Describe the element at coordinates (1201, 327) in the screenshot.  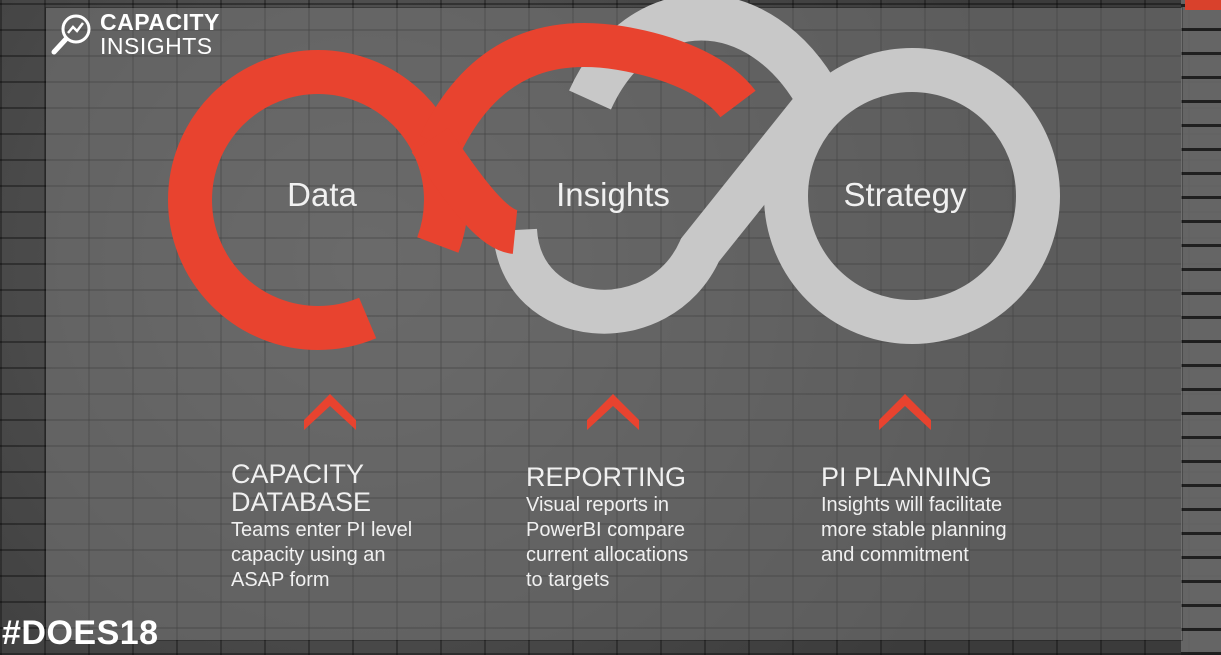
I see `background-edge` at that location.